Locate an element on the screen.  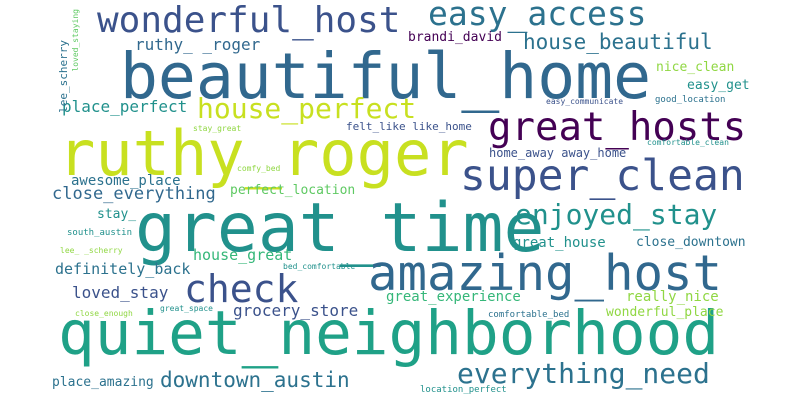
word: bed_comfortable is located at coordinates (319, 266).